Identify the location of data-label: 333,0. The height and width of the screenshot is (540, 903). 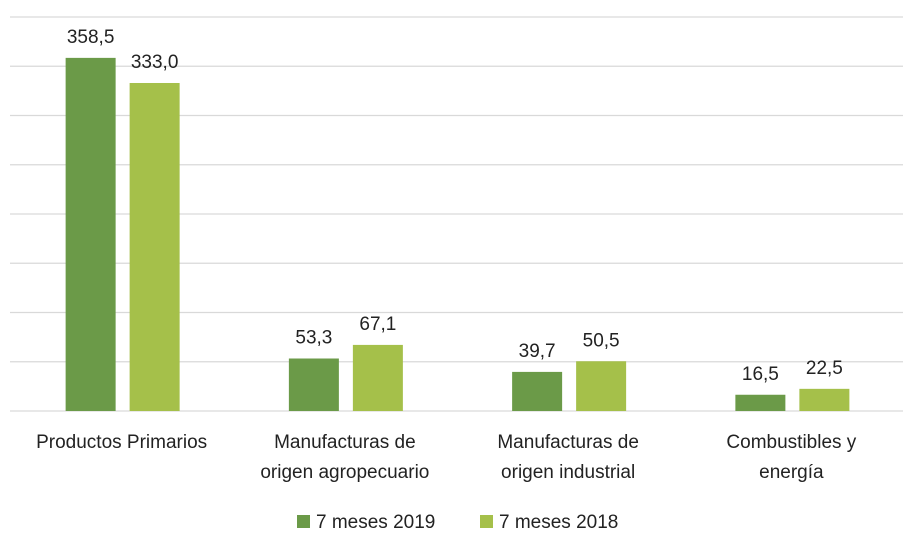
(155, 62).